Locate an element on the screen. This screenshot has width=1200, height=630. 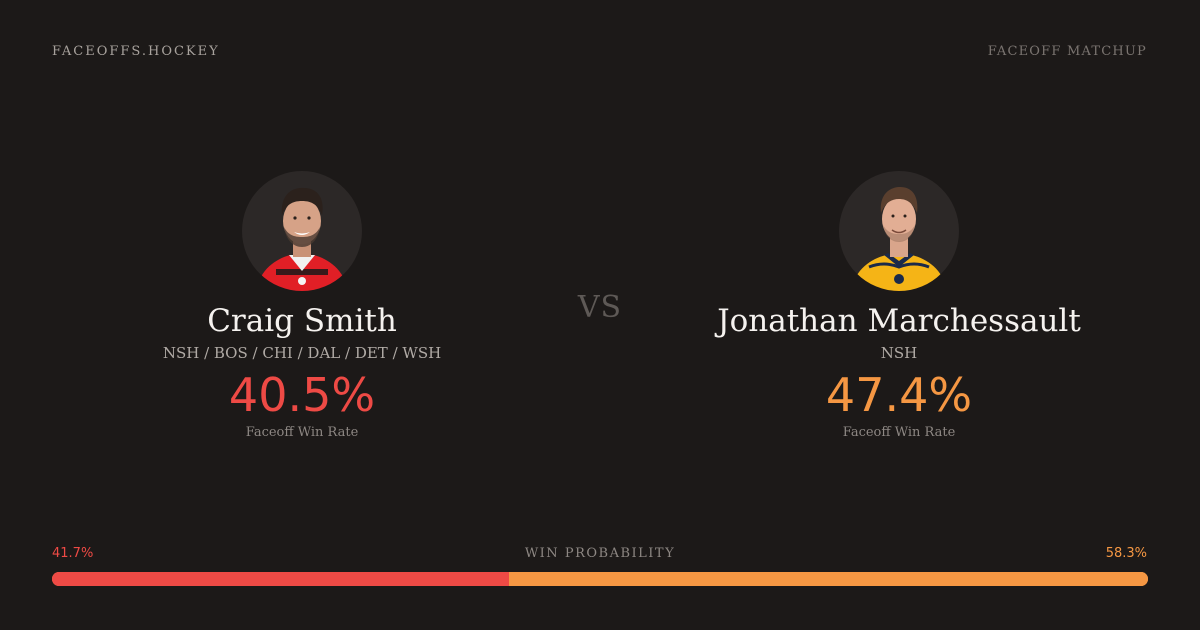
player-headshot-right is located at coordinates (899, 239).